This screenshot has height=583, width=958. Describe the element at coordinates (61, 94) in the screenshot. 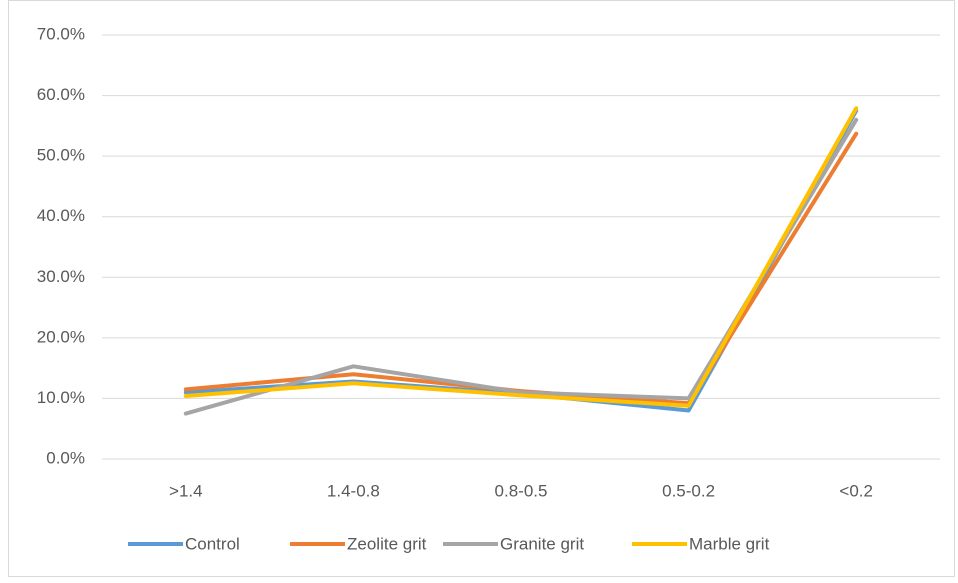

I see `y-tick-label: 60.0%` at that location.